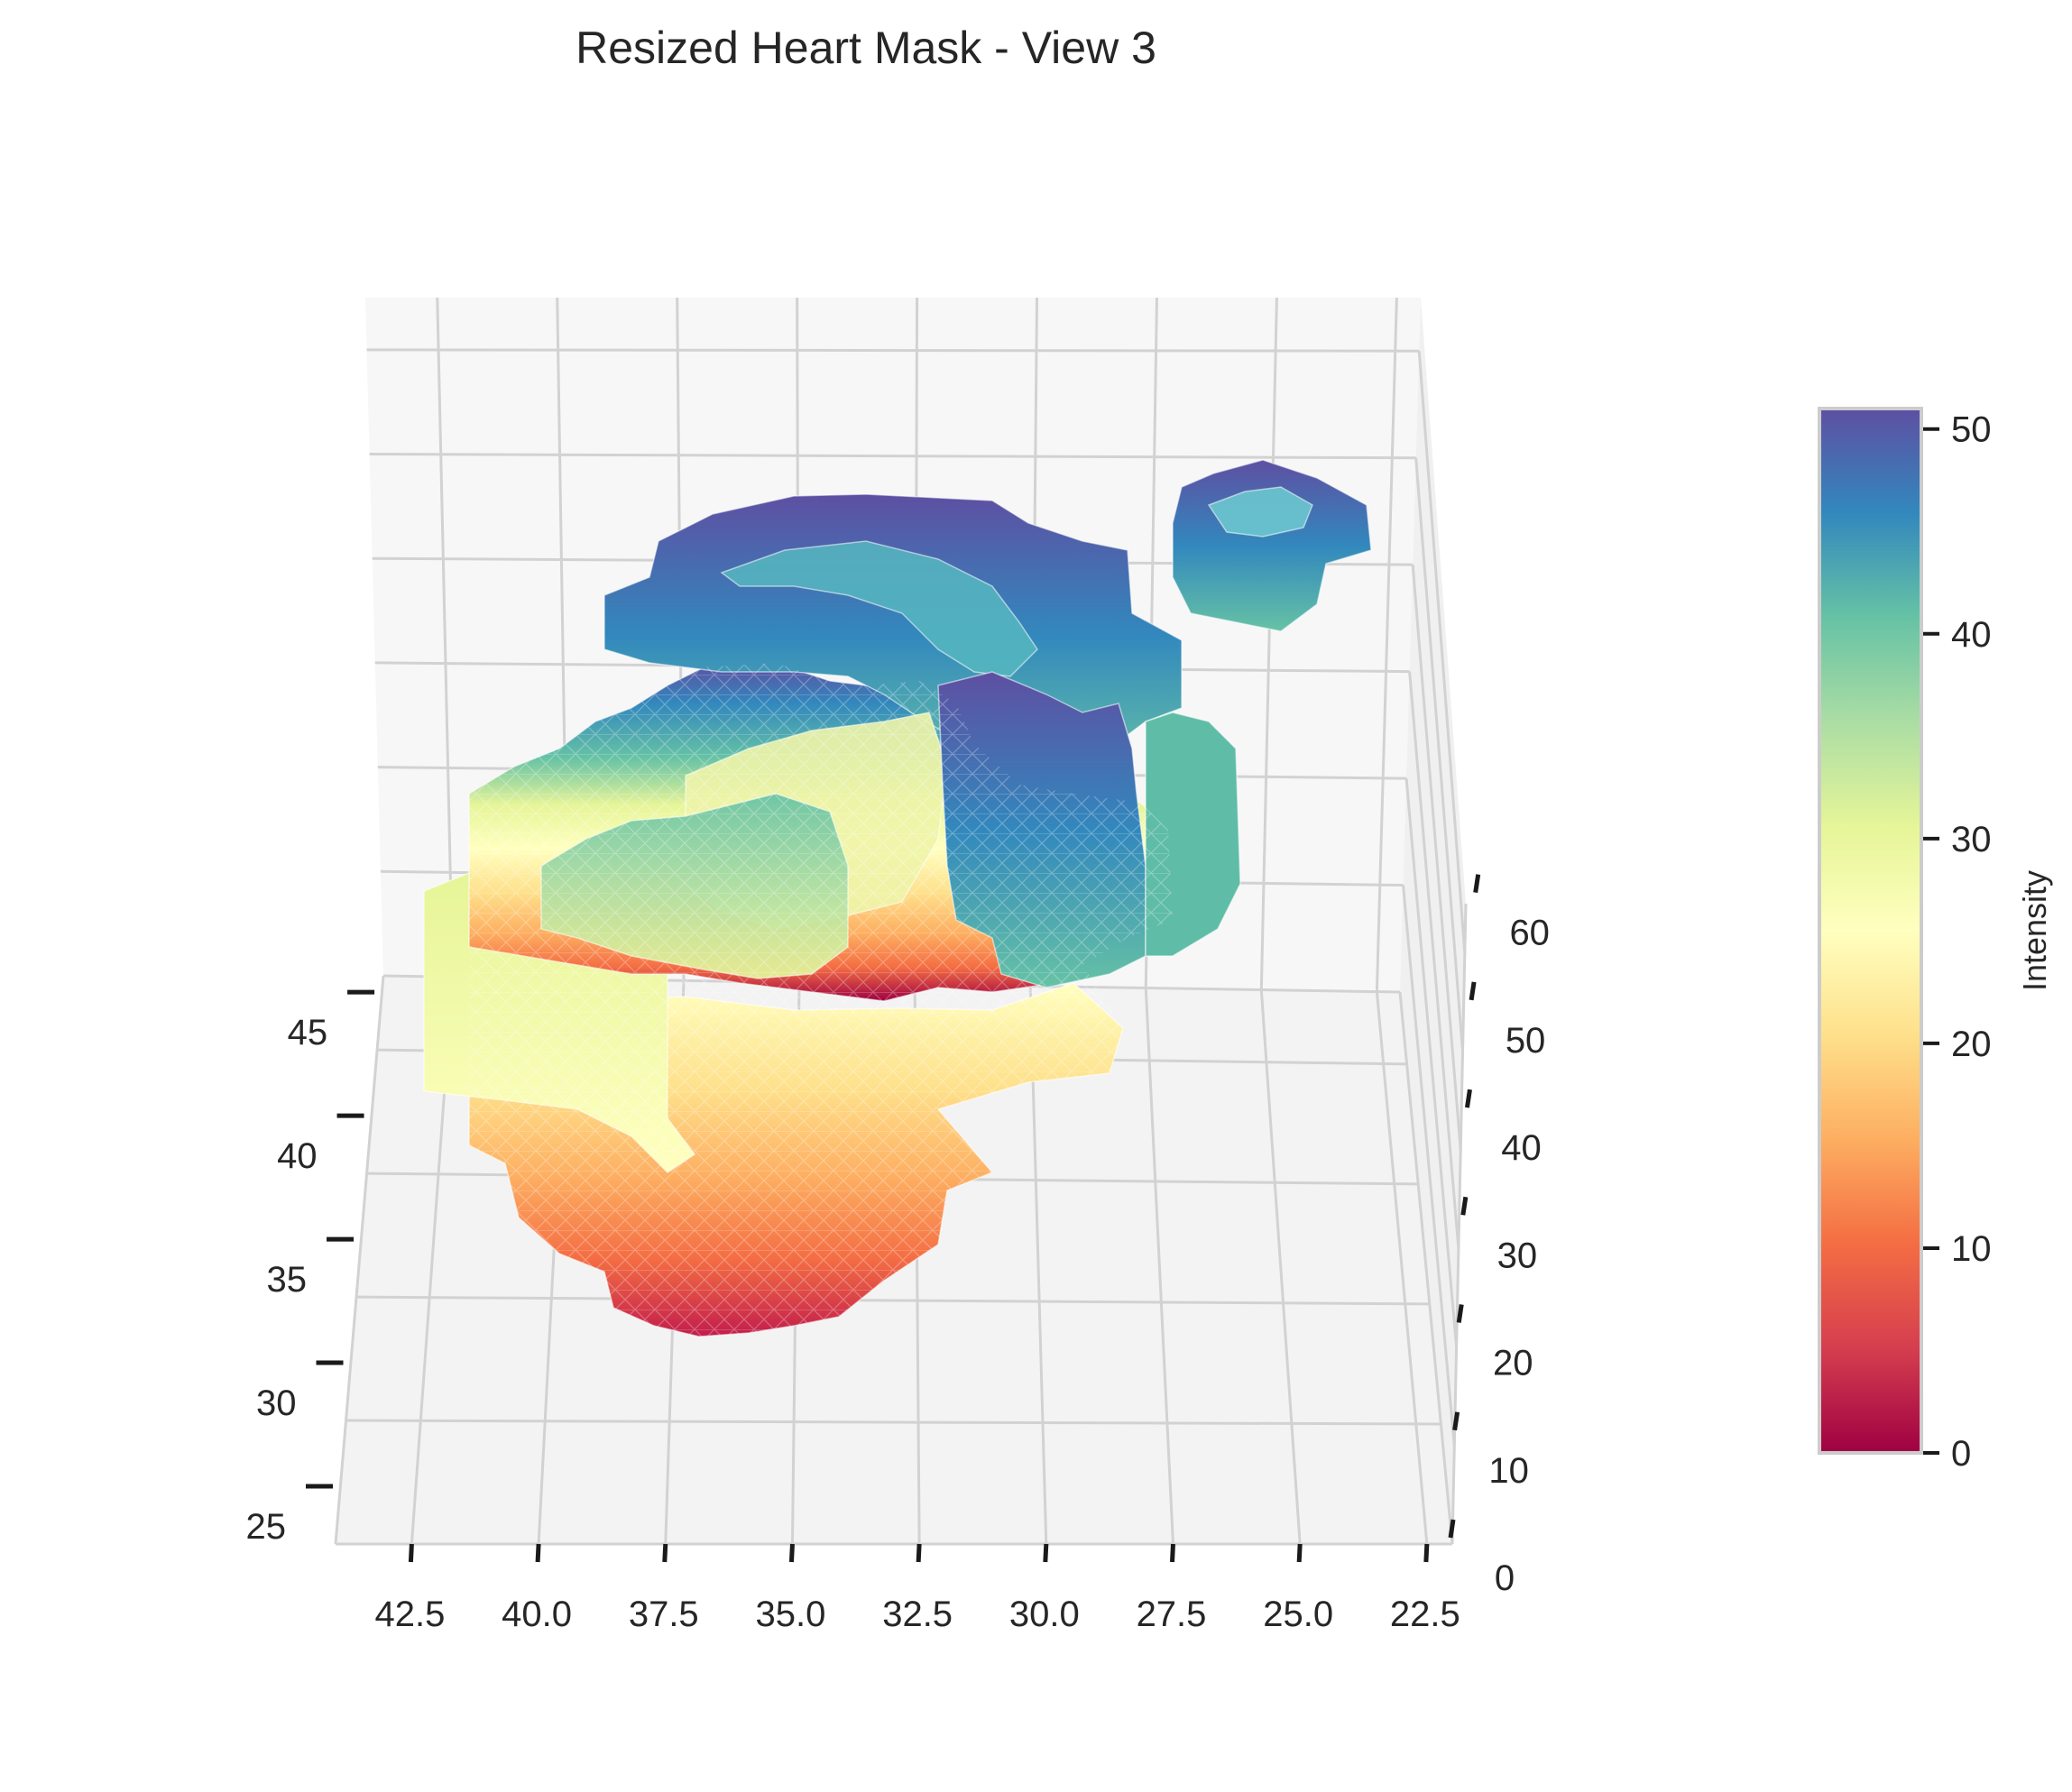 Image resolution: width=2072 pixels, height=1792 pixels. I want to click on colorbar-tick-label: 50, so click(1972, 430).